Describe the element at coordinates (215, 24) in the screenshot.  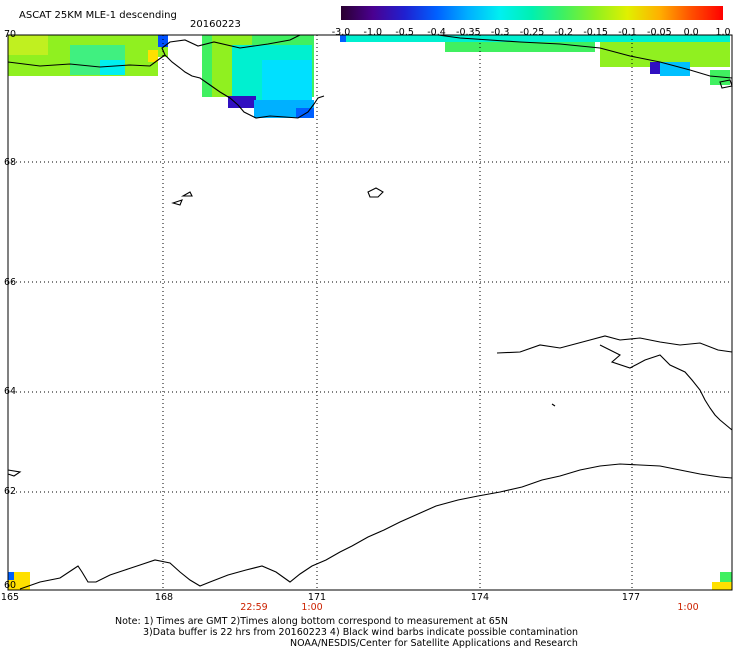
I see `map-date: 20160223` at that location.